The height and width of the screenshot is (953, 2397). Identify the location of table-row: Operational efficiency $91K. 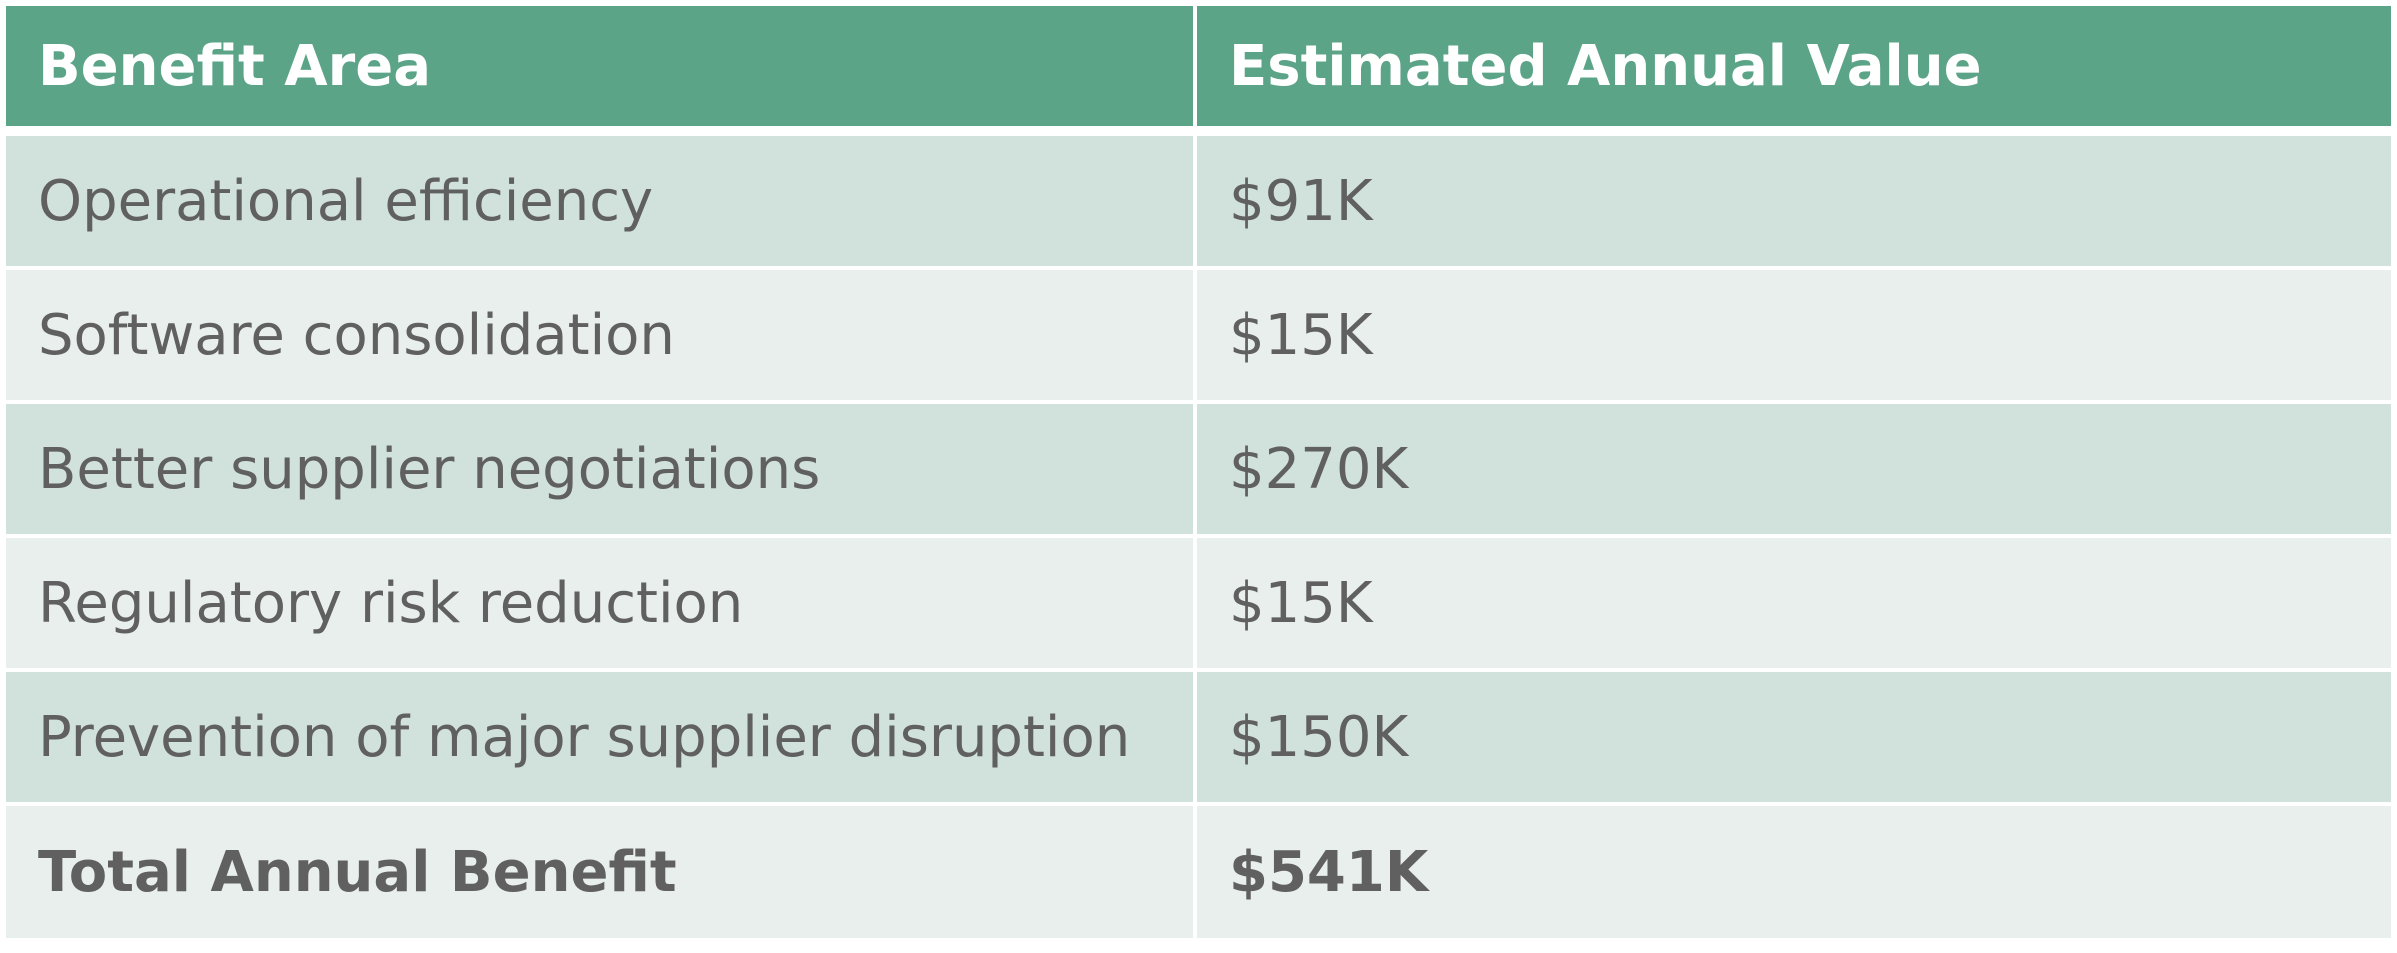
(1198, 203).